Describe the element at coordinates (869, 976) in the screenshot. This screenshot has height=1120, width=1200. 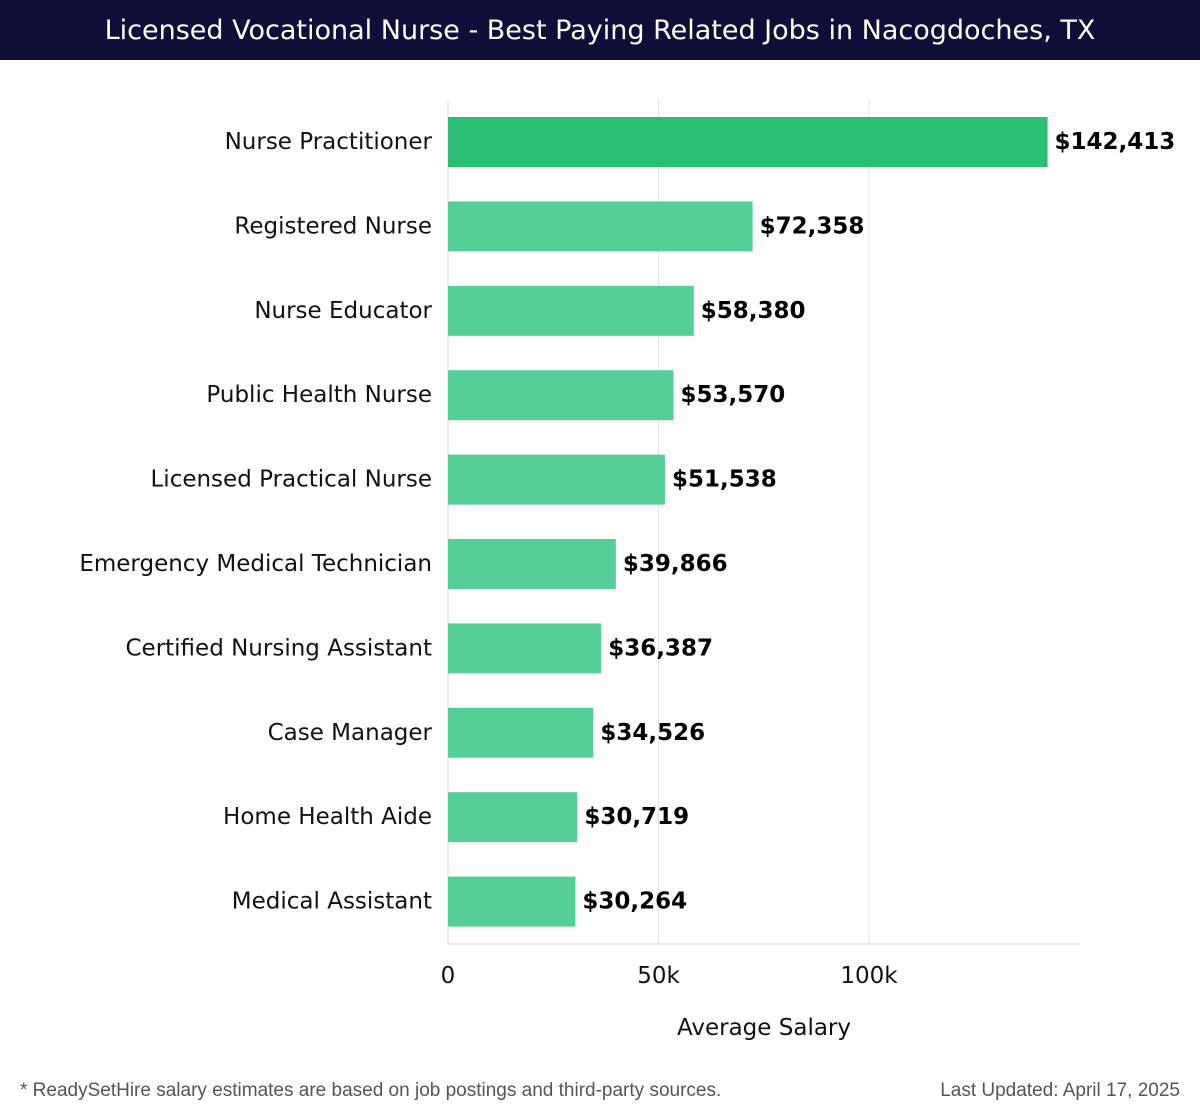
I see `x-tick-label: 100k` at that location.